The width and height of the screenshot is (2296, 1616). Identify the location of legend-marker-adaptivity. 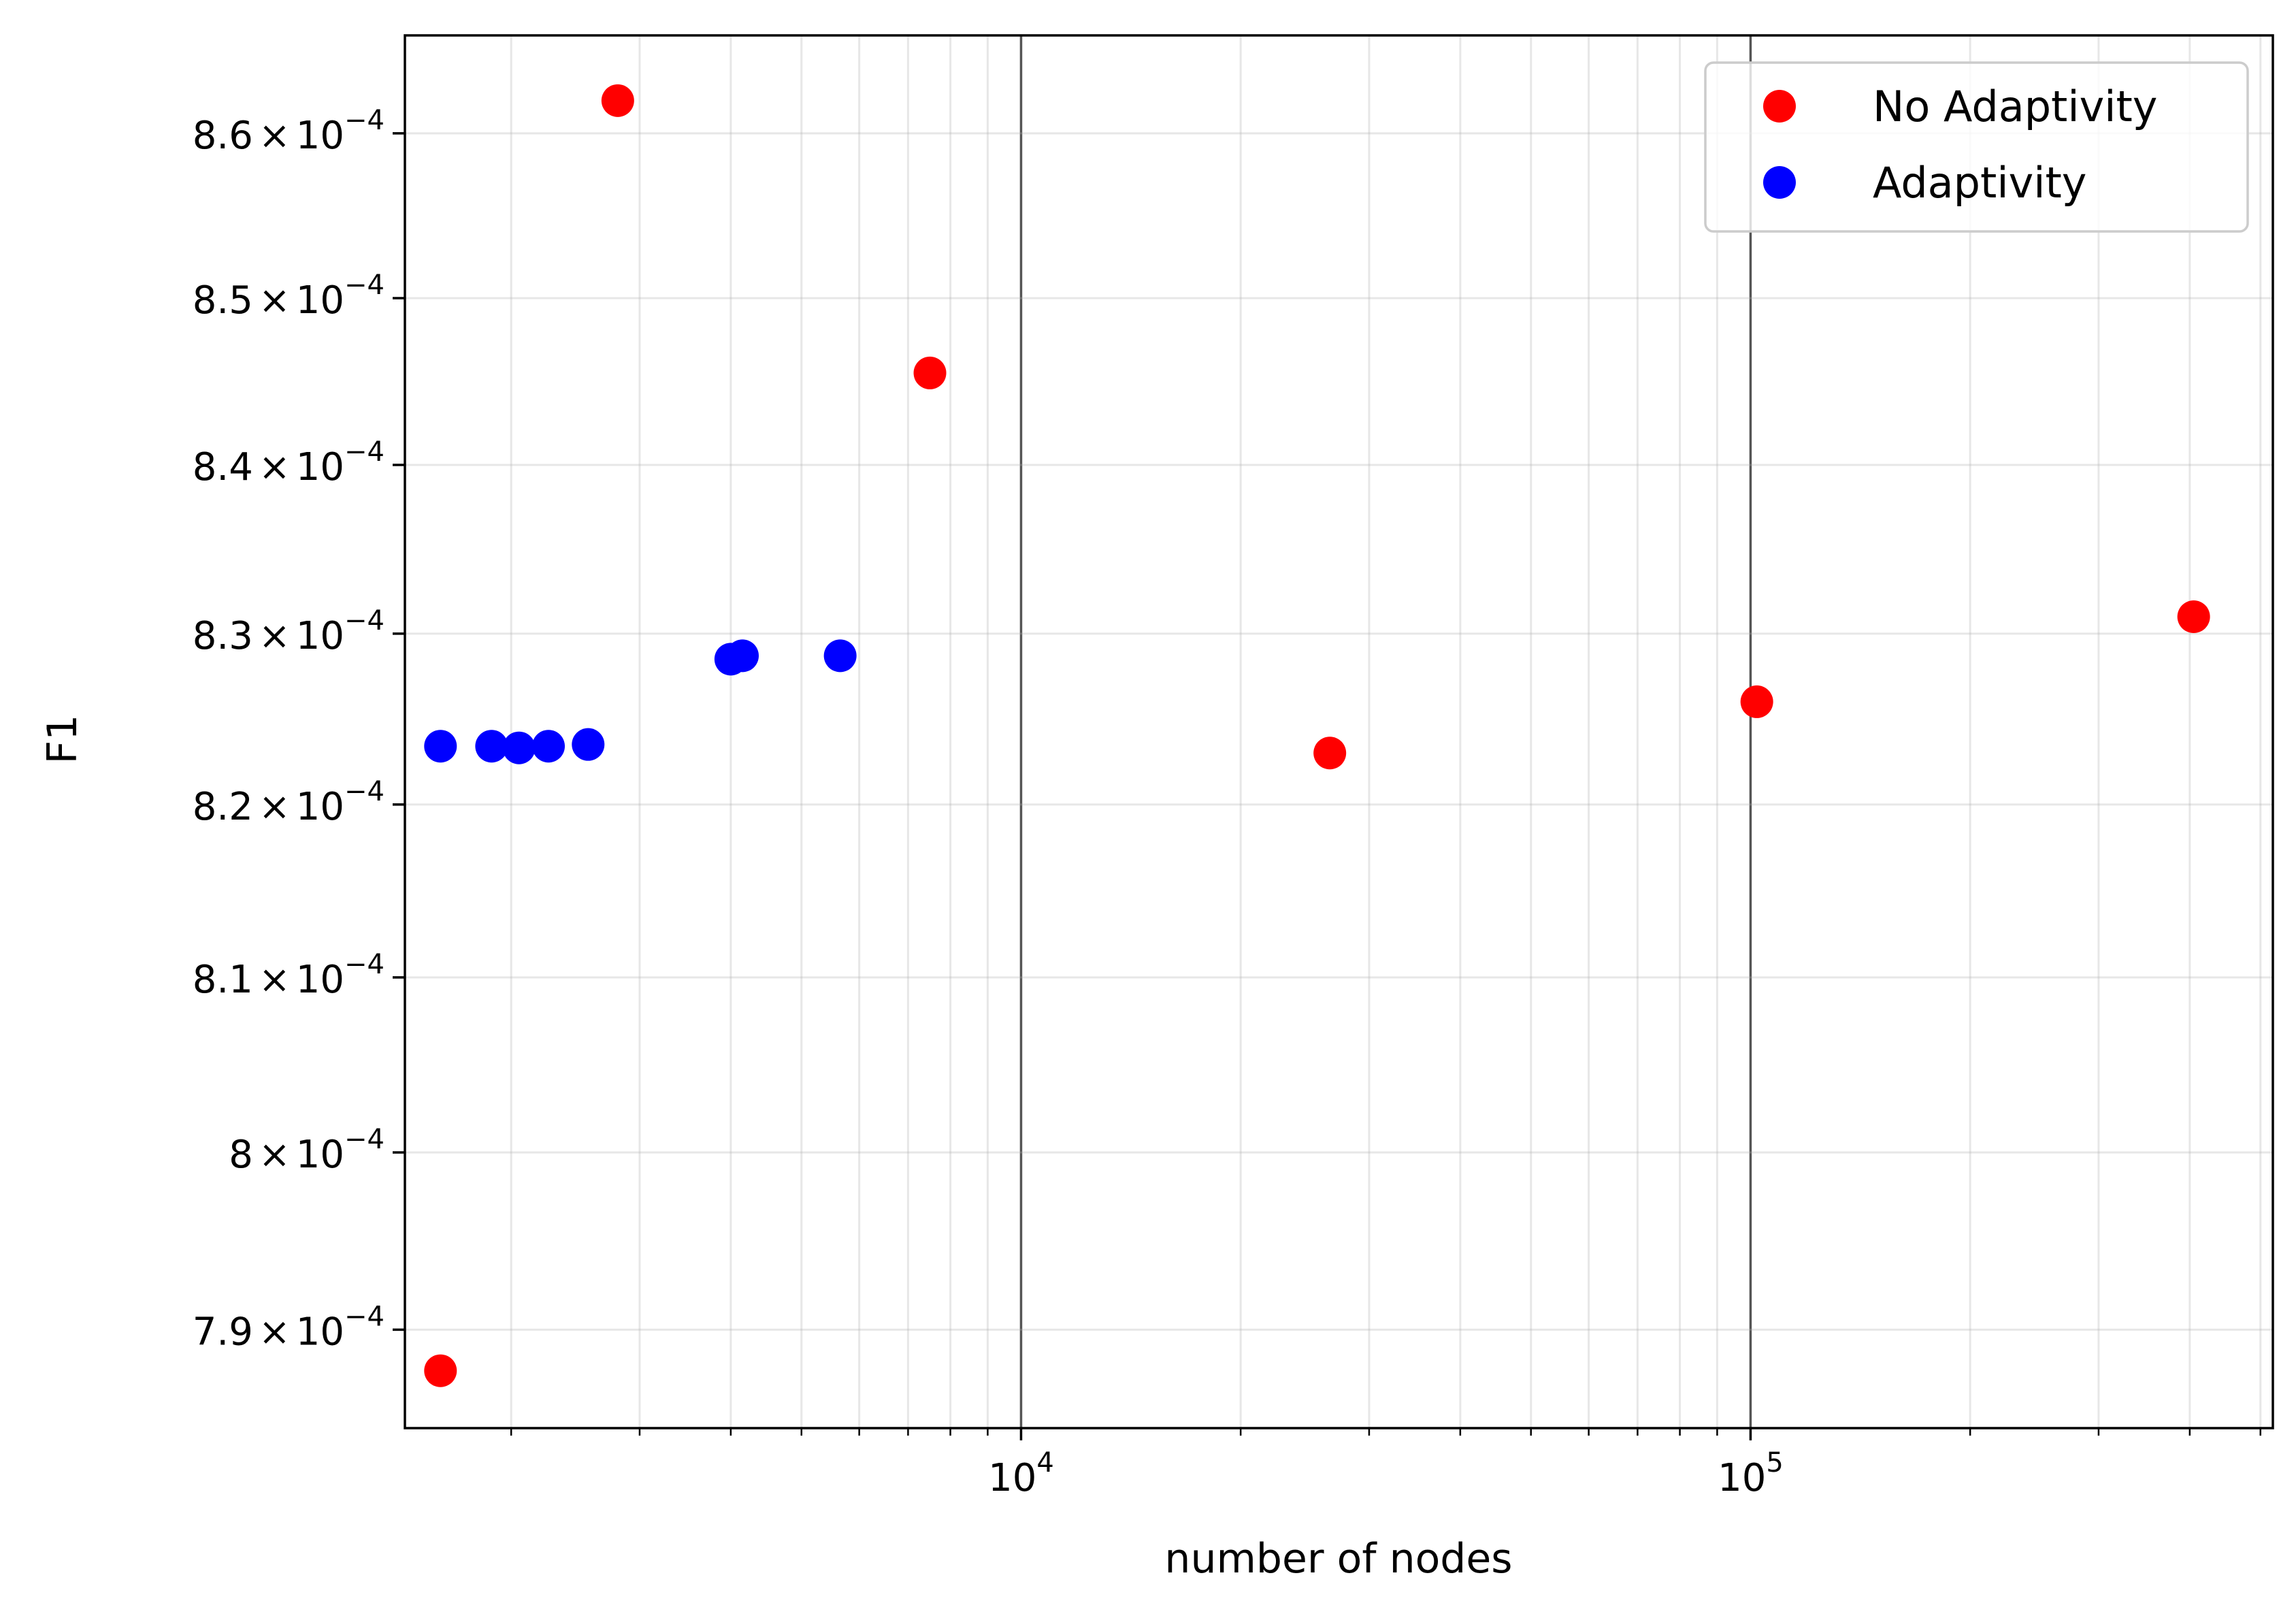
(1779, 183).